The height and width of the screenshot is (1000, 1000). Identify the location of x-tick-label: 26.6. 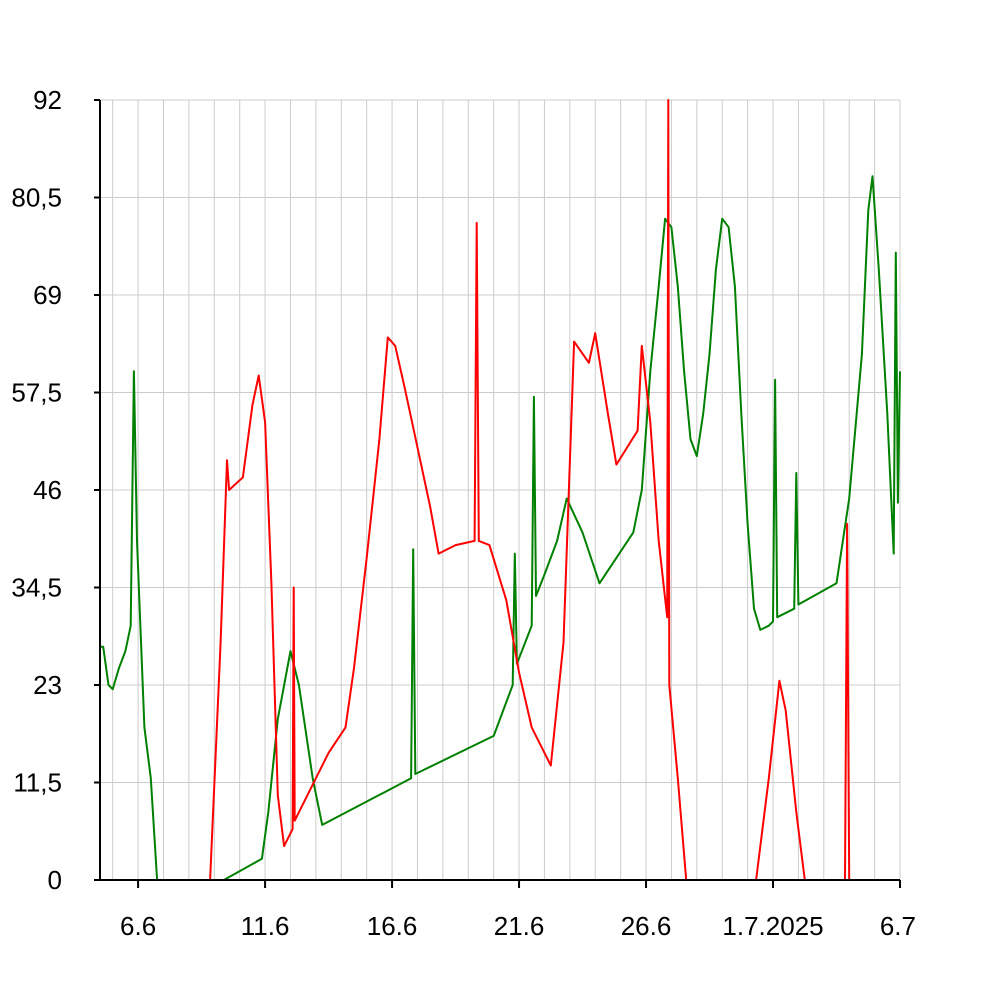
(646, 926).